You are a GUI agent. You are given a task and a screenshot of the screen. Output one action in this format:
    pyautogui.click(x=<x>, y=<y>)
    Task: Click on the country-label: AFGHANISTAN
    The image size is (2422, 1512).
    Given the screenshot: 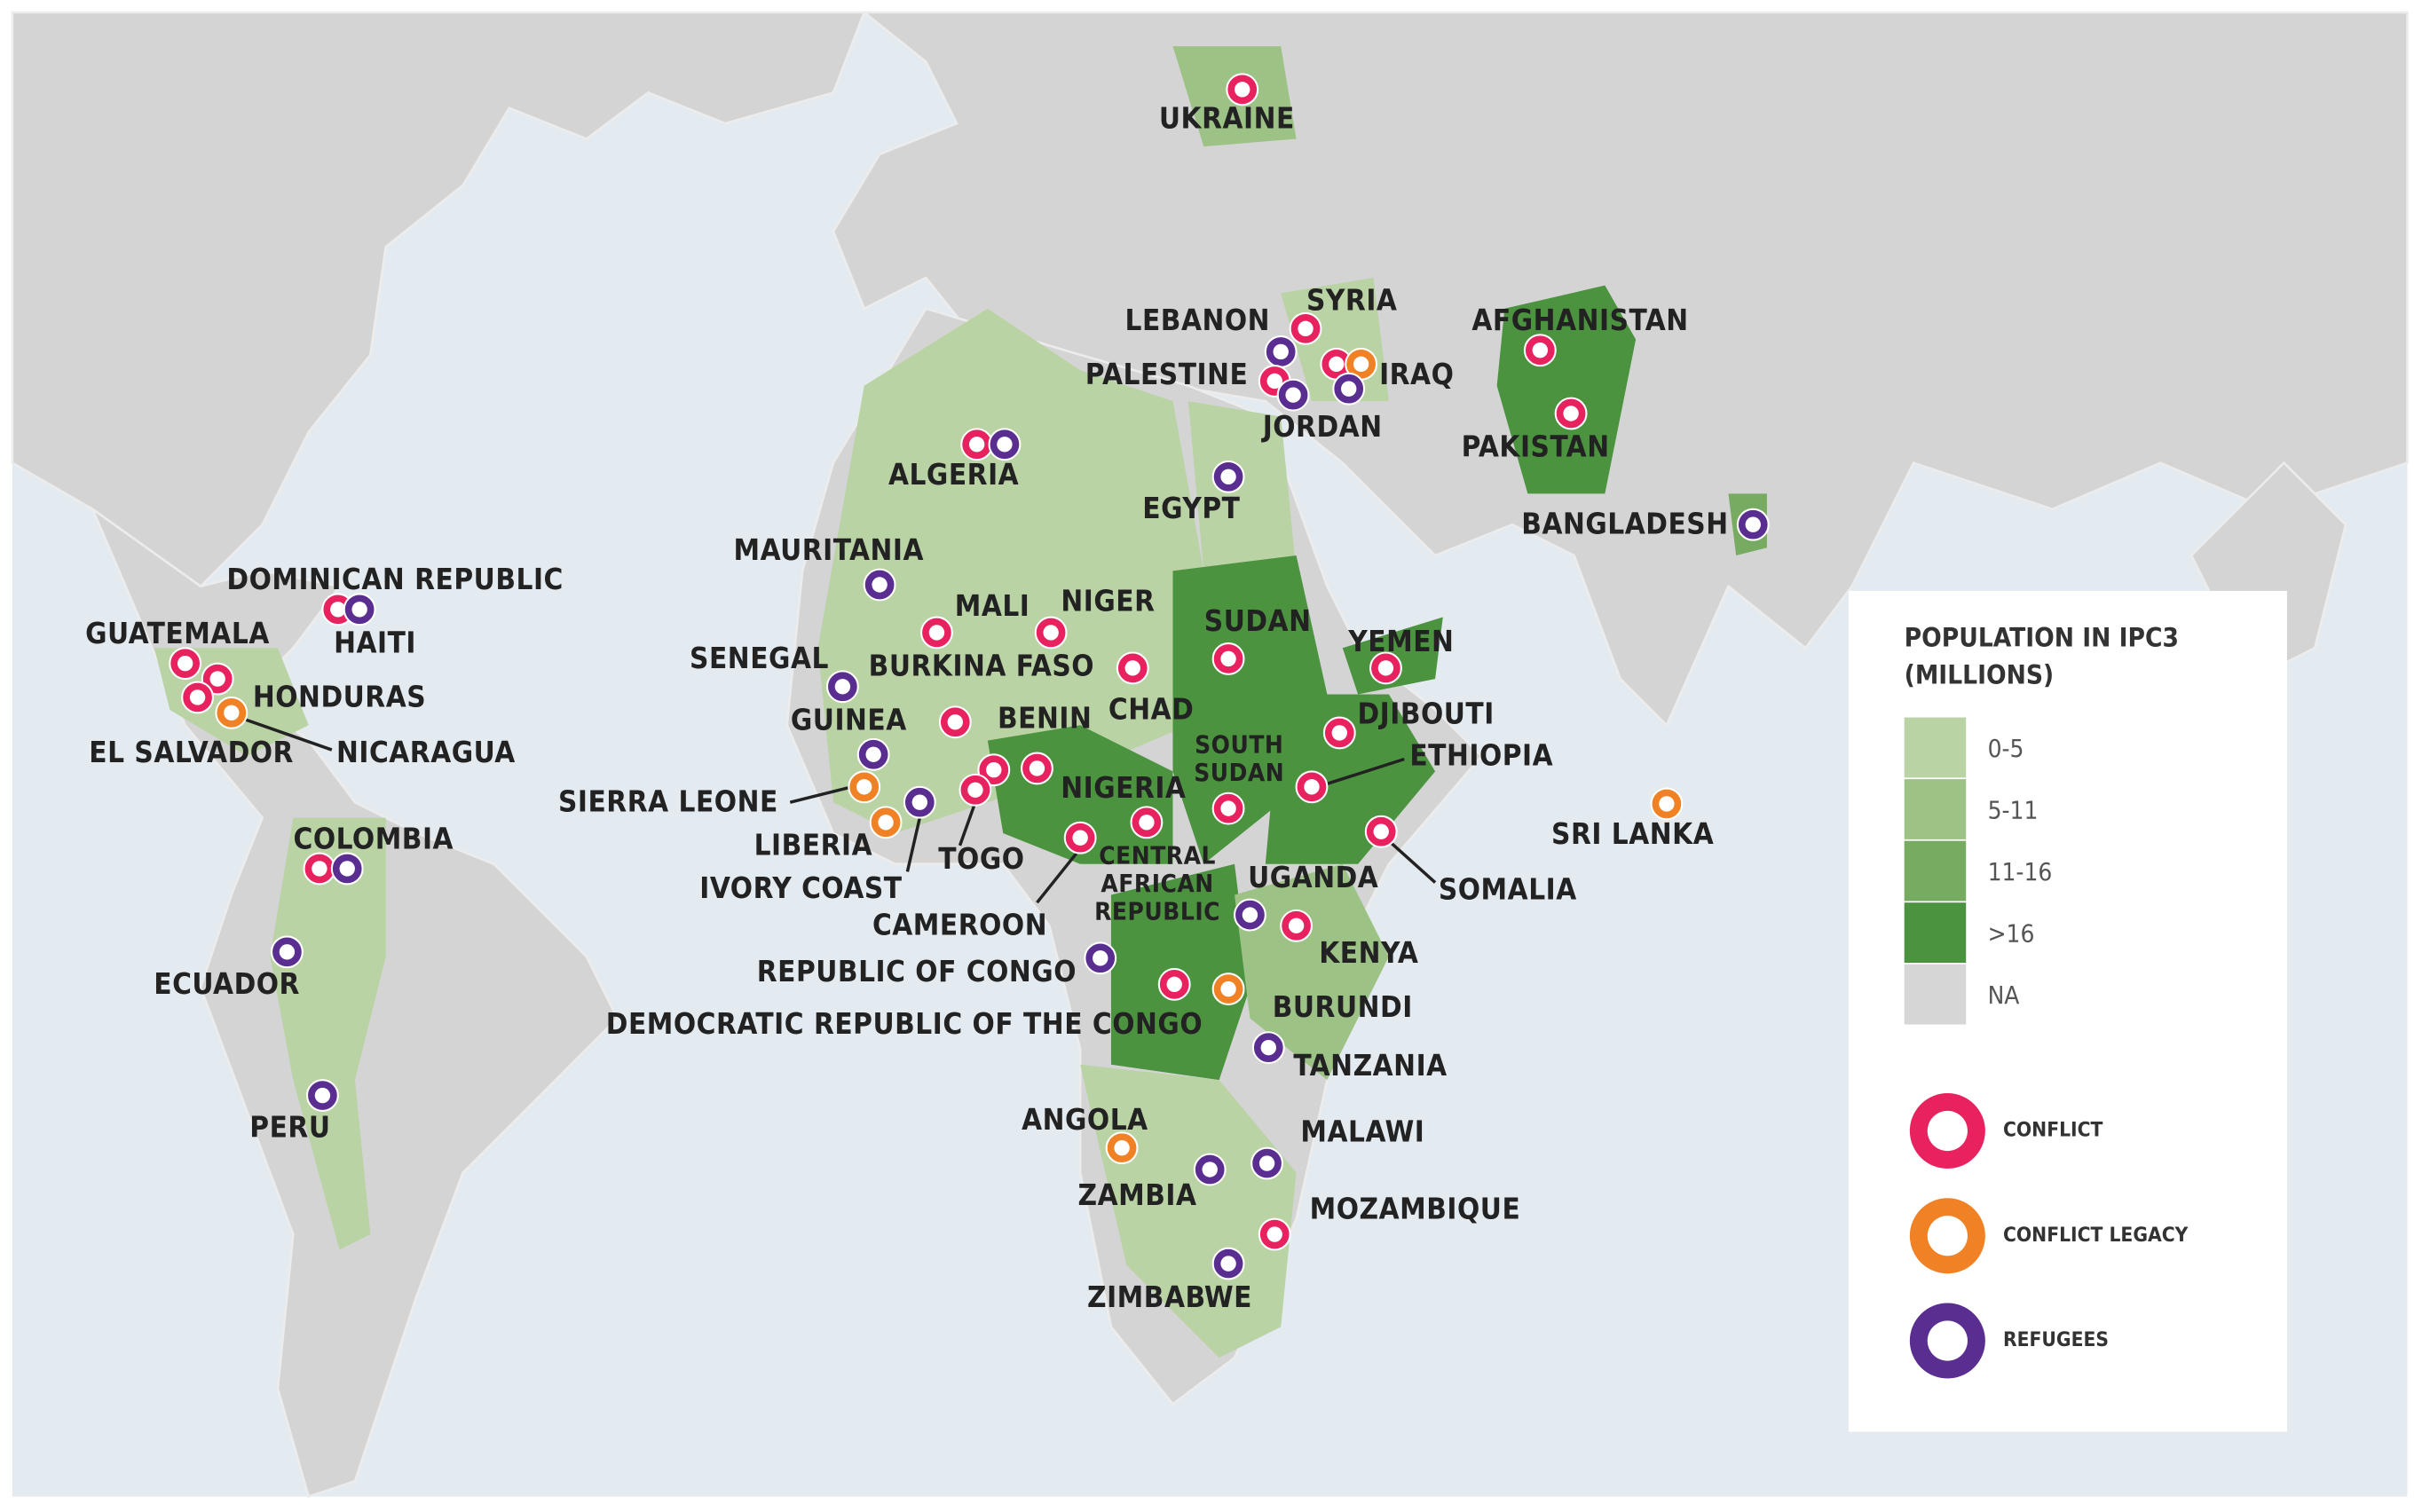 What is the action you would take?
    pyautogui.click(x=1580, y=320)
    